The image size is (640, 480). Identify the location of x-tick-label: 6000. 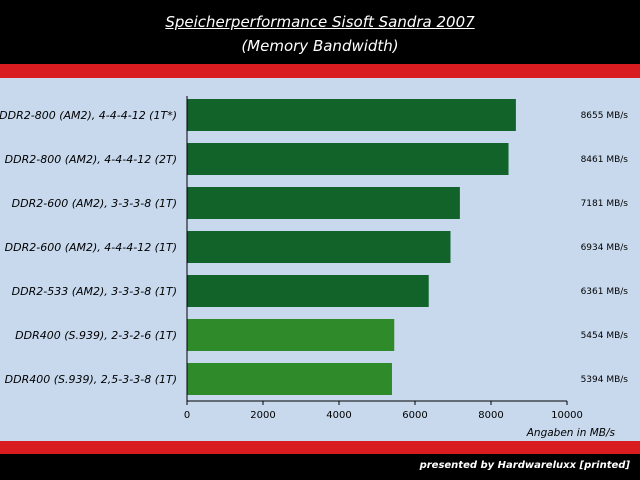
(414, 415).